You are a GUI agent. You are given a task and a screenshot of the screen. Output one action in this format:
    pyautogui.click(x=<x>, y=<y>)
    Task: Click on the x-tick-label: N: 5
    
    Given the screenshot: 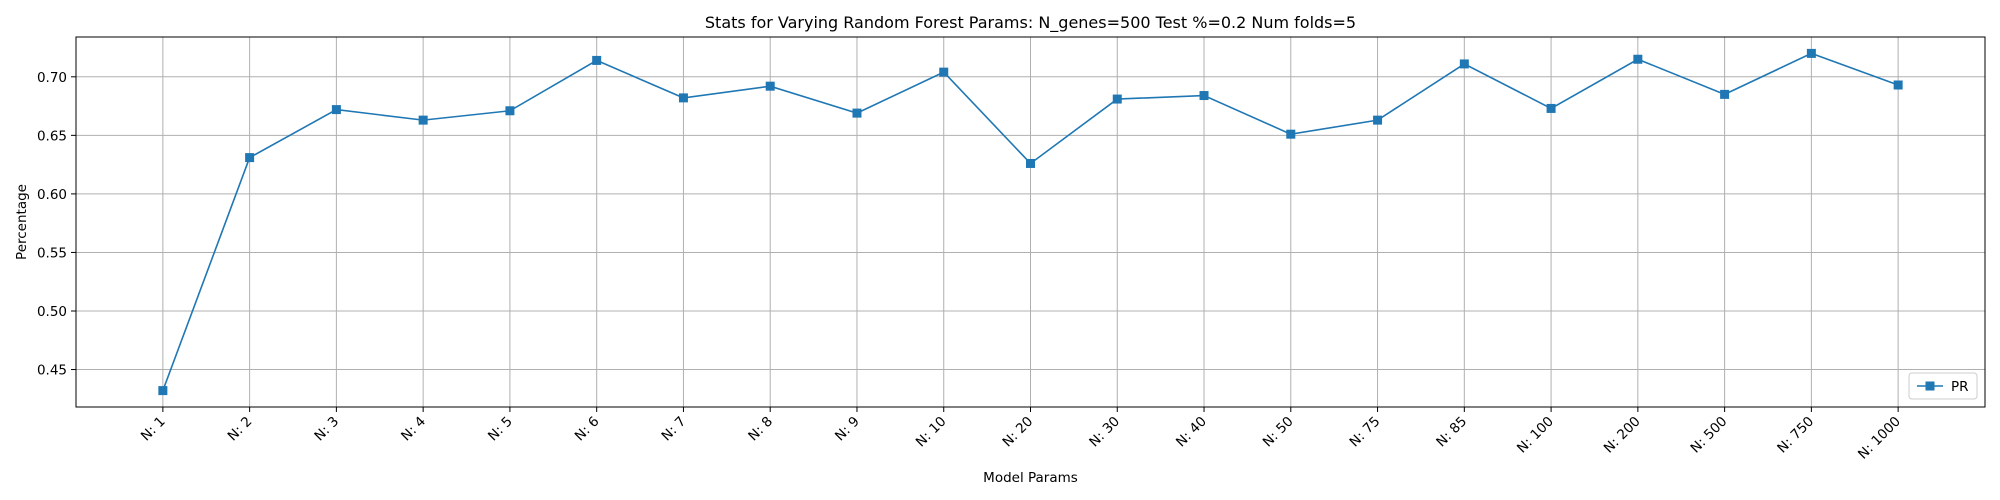 What is the action you would take?
    pyautogui.click(x=500, y=429)
    